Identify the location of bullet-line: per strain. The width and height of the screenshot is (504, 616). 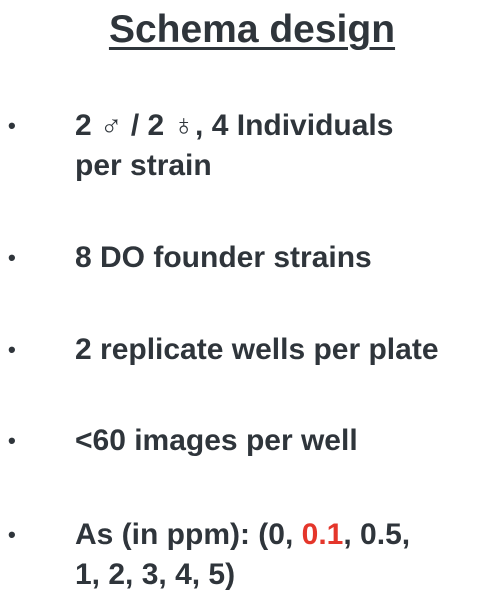
(143, 165).